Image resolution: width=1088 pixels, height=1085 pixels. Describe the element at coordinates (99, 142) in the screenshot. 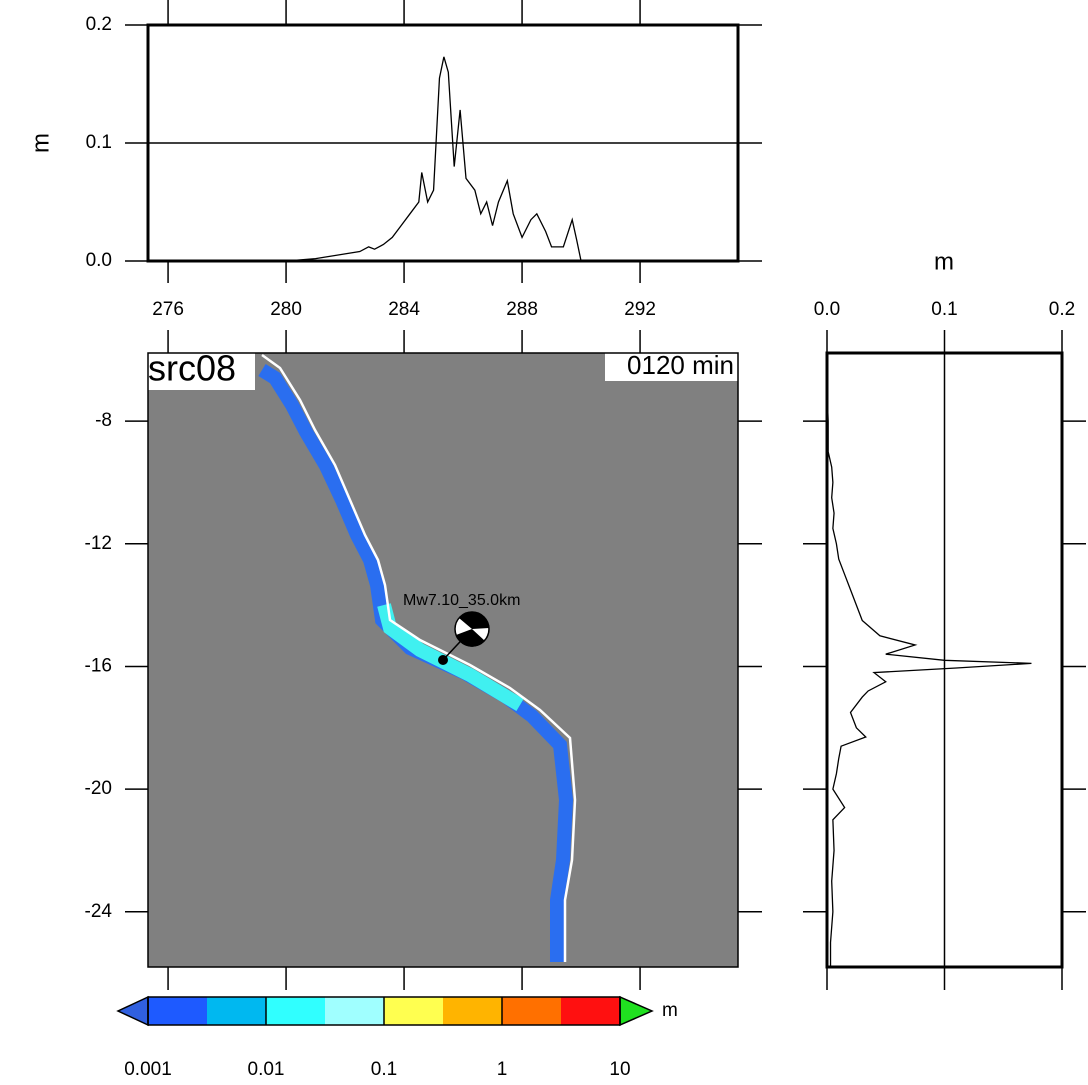

I see `y-tick-label: 0.1` at that location.